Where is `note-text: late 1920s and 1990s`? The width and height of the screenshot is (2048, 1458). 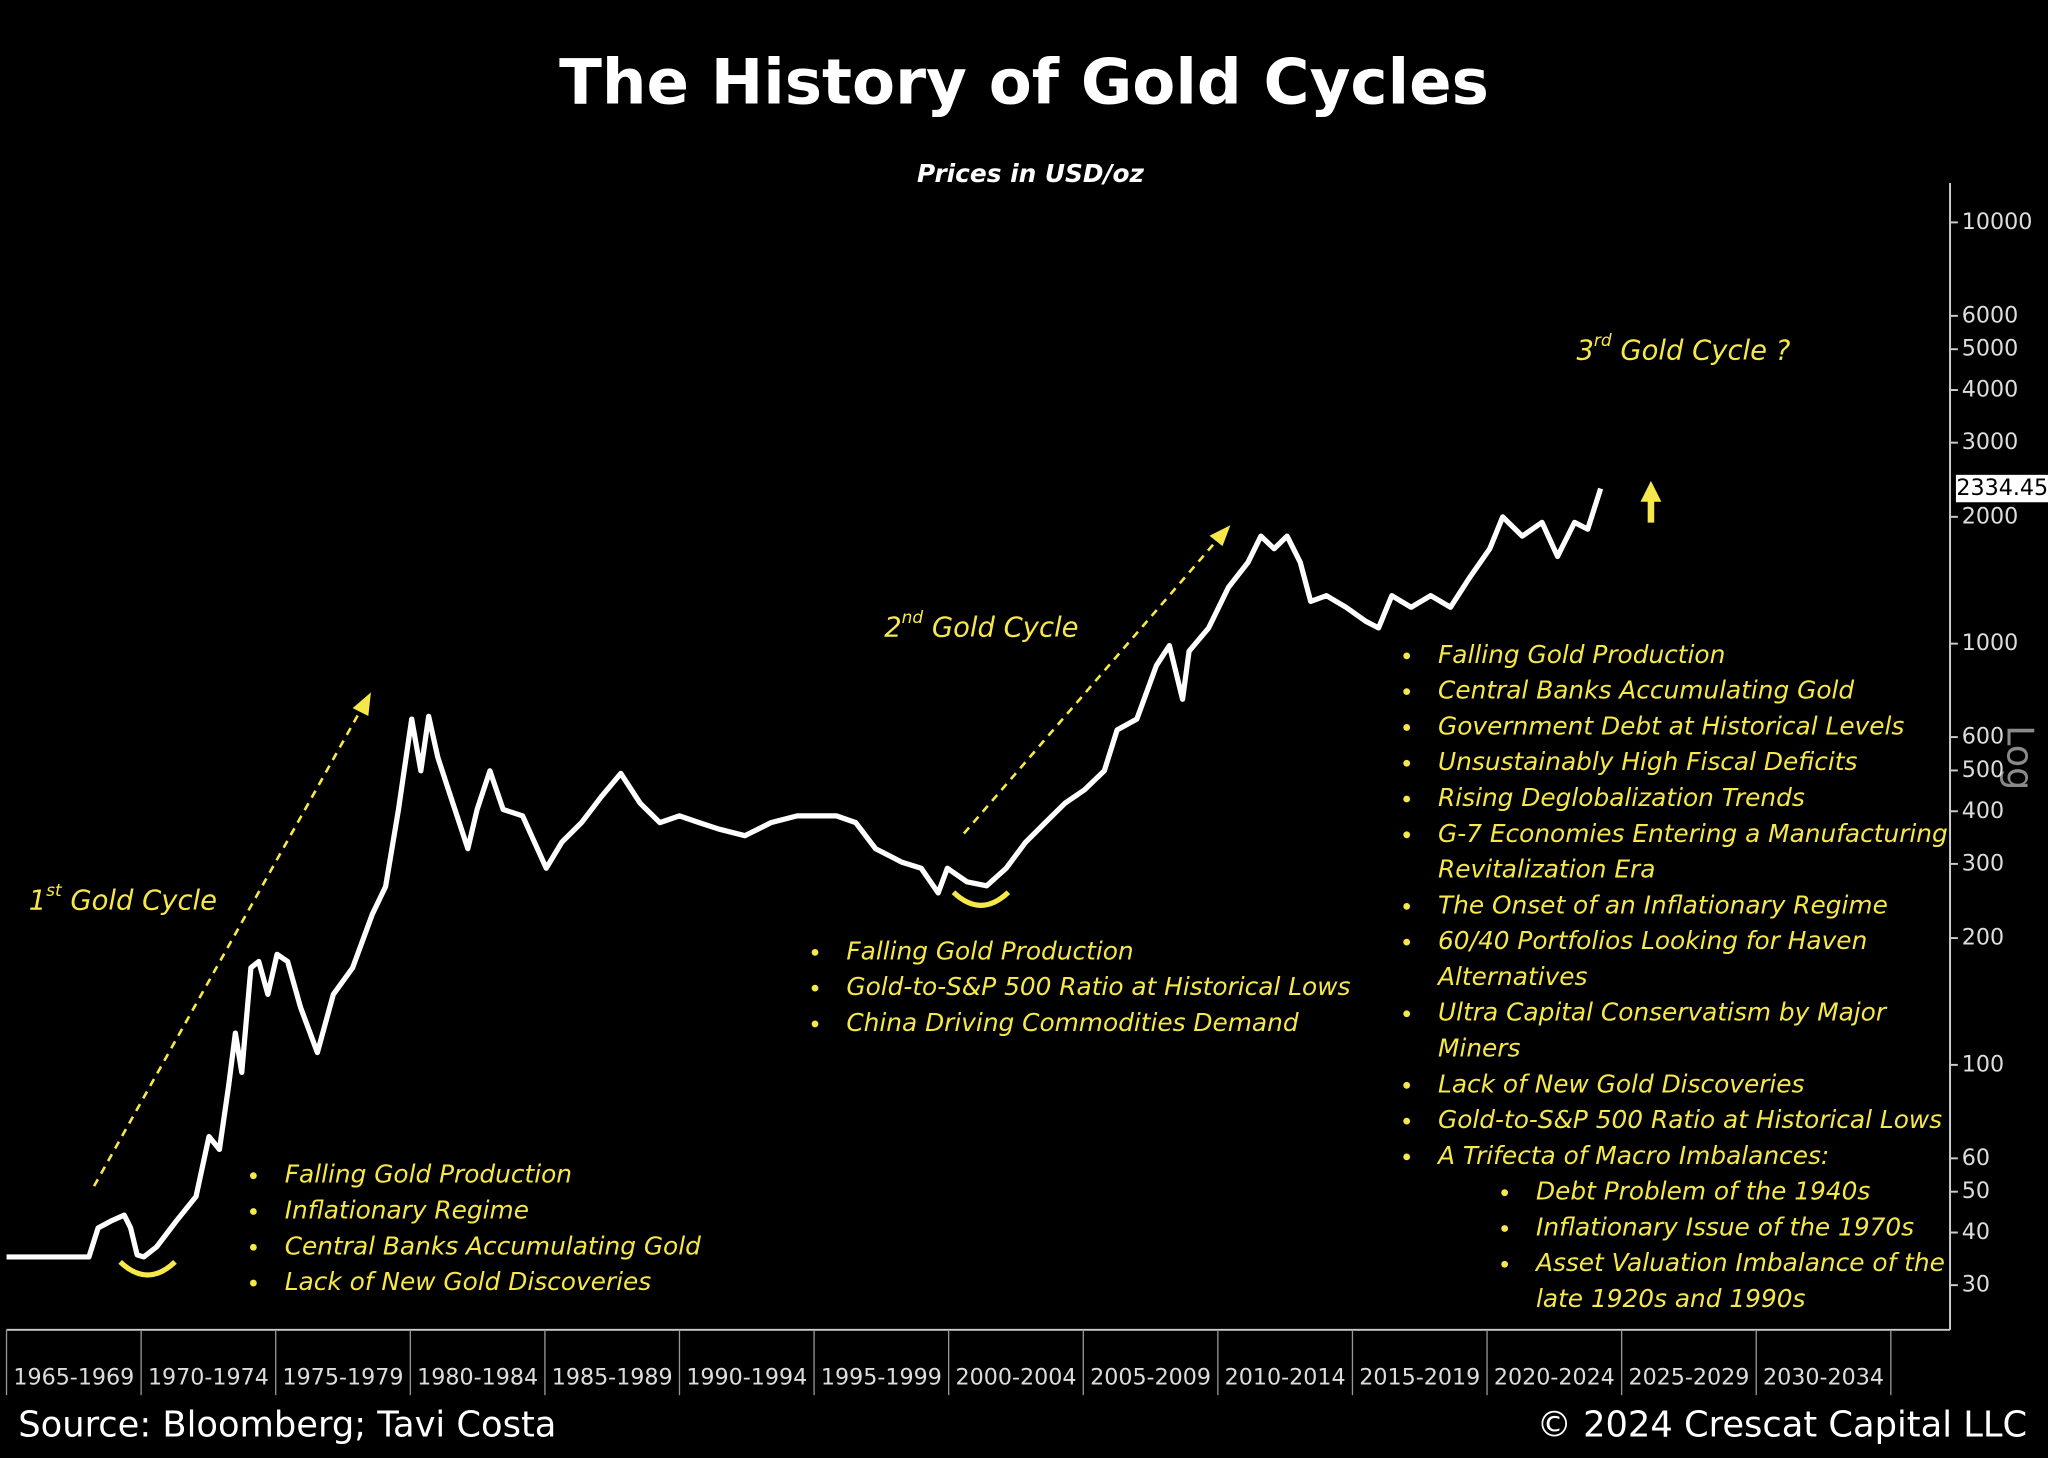 note-text: late 1920s and 1990s is located at coordinates (1670, 1298).